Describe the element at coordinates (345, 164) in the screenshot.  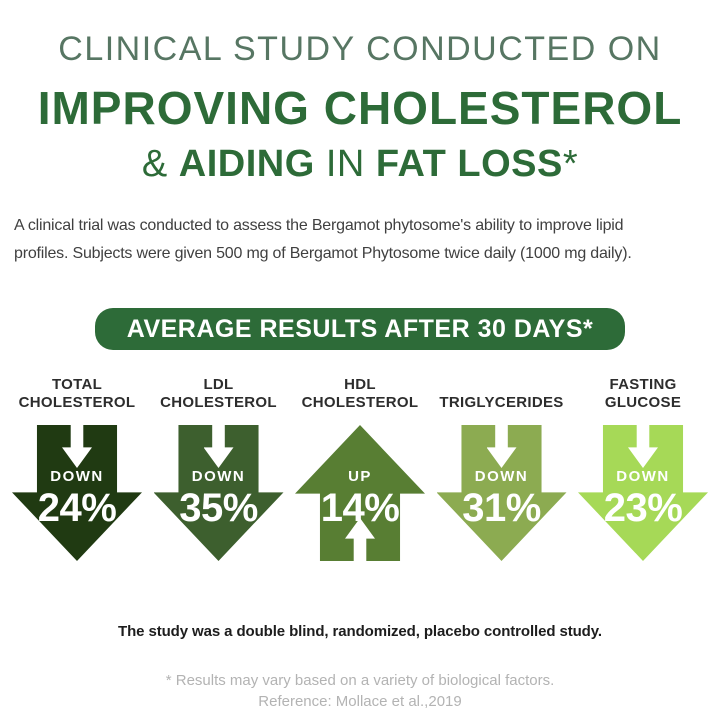
I see `title-in: IN` at that location.